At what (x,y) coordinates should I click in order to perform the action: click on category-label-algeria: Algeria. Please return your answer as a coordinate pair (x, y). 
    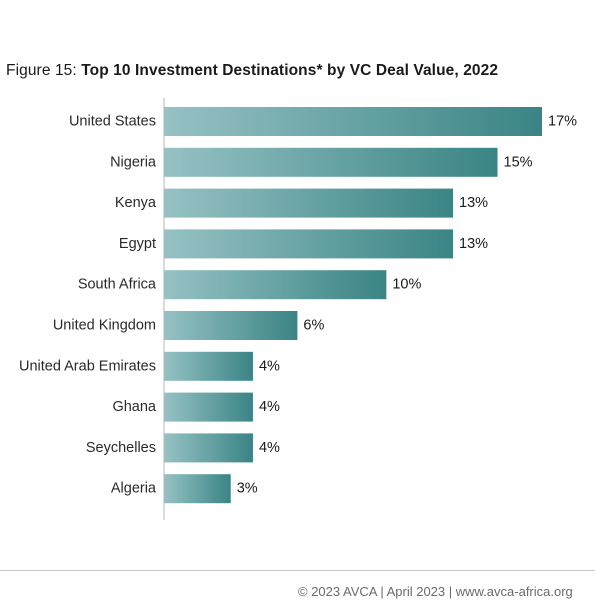
    Looking at the image, I should click on (134, 489).